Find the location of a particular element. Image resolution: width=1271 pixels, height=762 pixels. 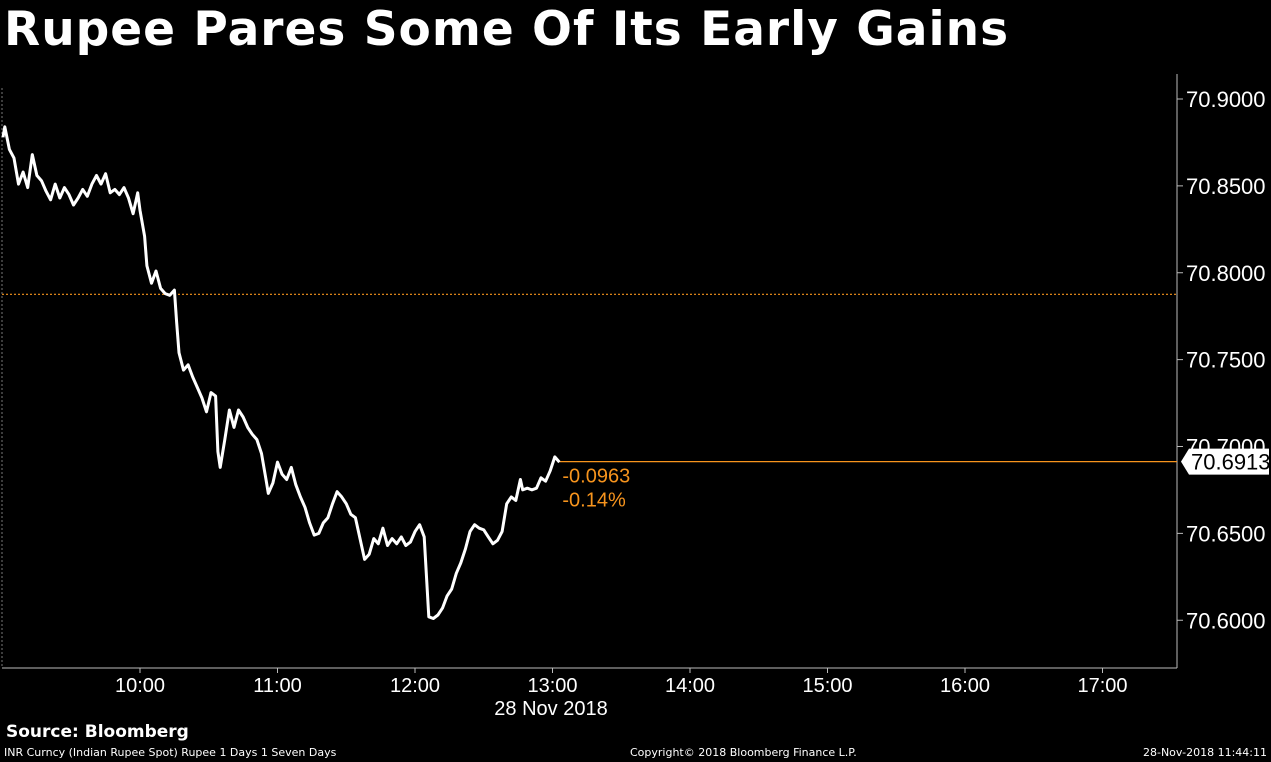

y-tick-label: 70.9000 is located at coordinates (1226, 99).